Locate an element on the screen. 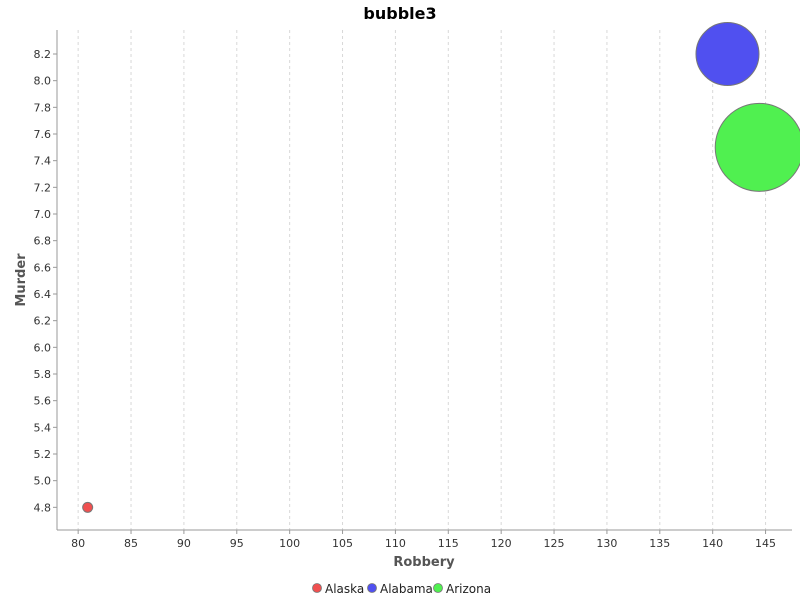 The image size is (800, 600). y-tick-label: 8.0 is located at coordinates (43, 81).